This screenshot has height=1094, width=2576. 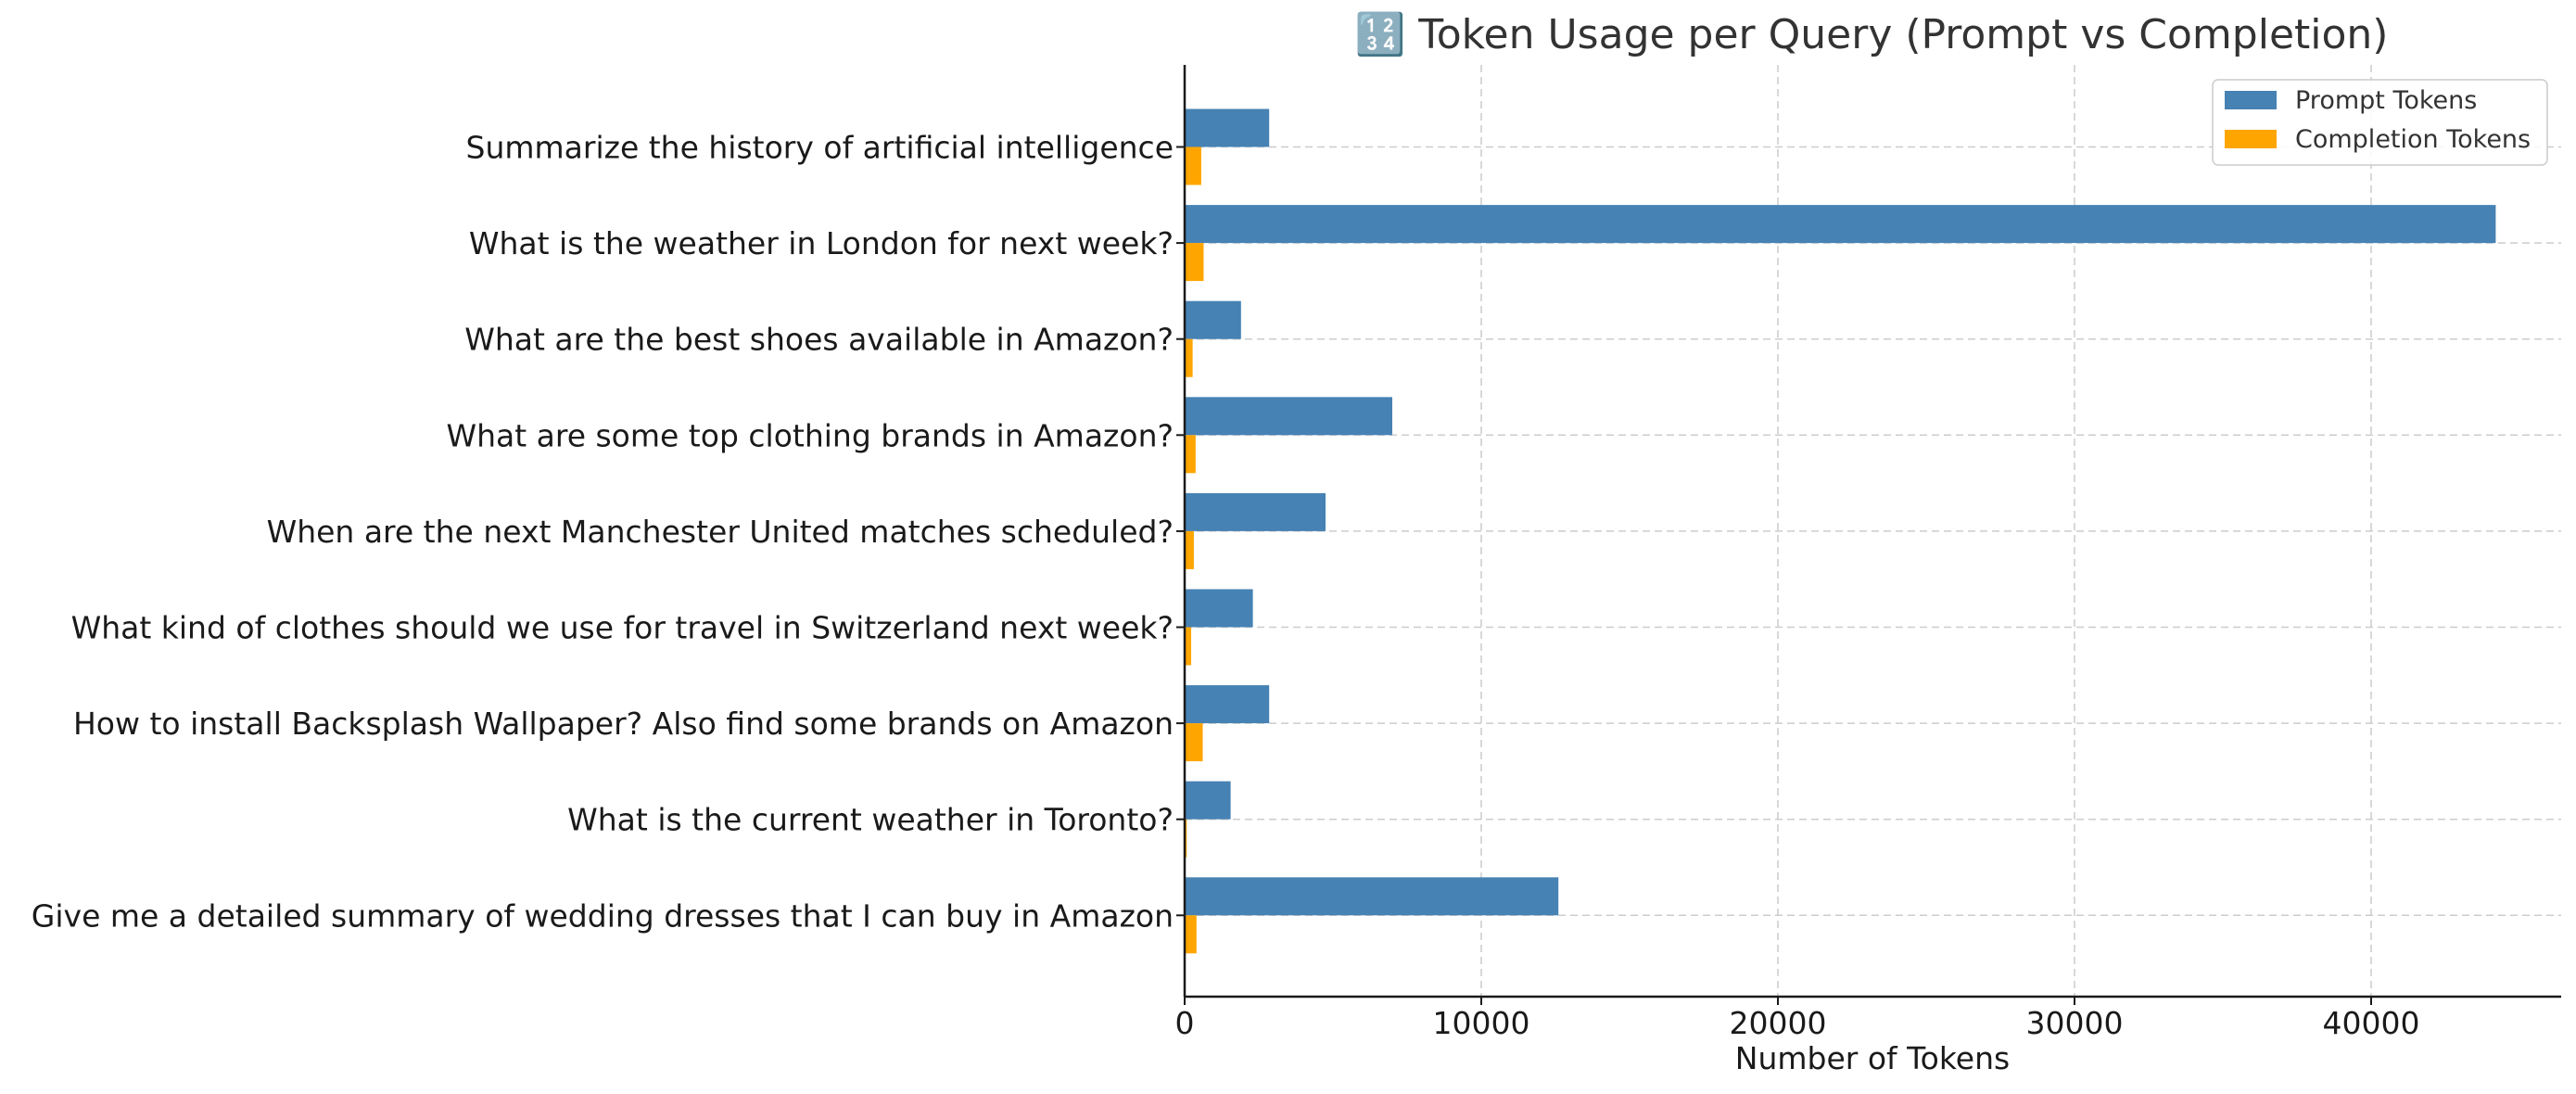 I want to click on x-tick-label: 40000, so click(x=2371, y=1023).